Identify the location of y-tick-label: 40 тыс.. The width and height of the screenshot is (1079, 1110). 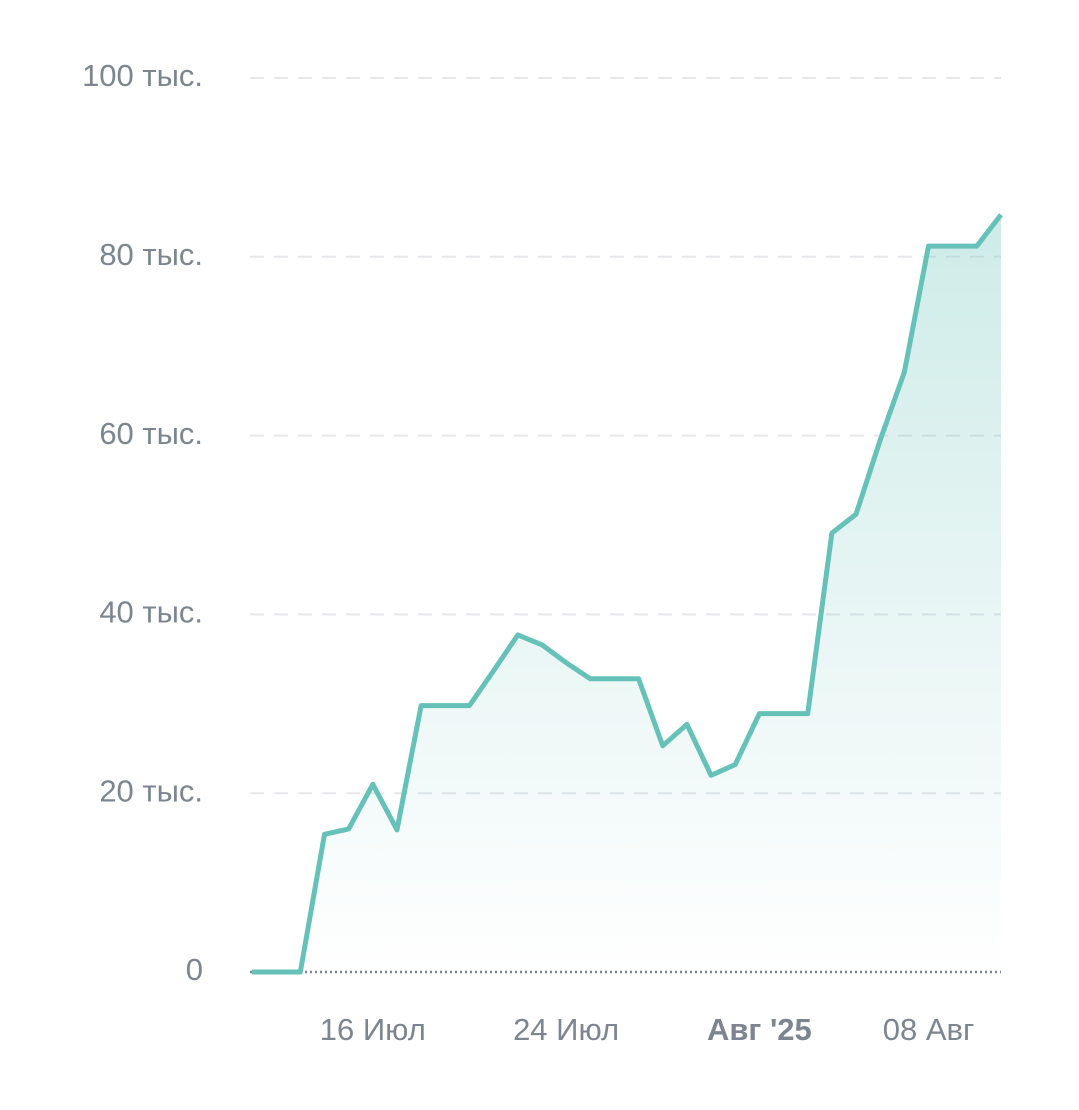
(151, 612).